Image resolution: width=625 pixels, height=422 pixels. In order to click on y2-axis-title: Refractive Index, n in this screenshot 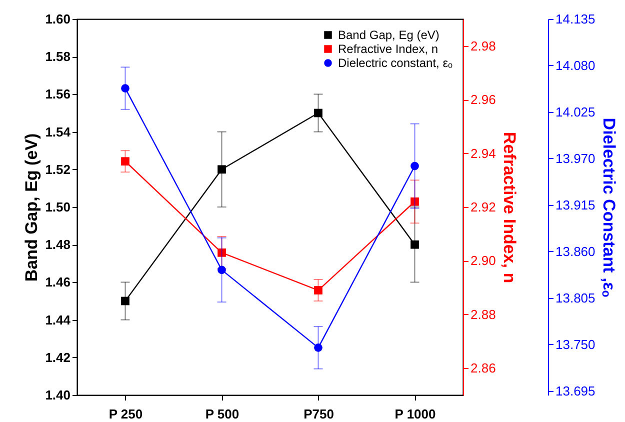, I will do `click(509, 208)`.